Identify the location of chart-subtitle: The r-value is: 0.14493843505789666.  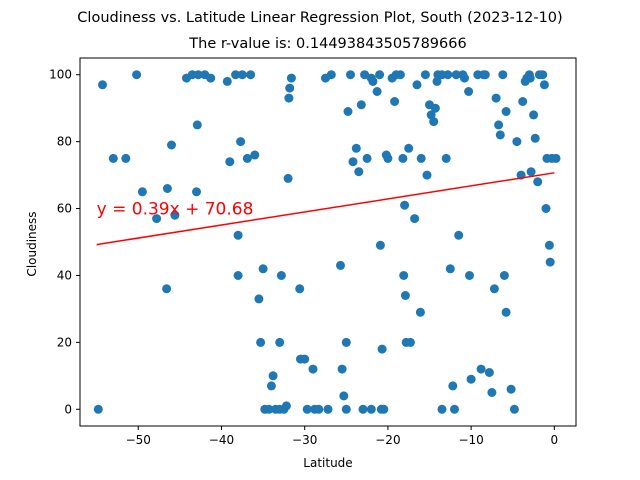
(327, 44).